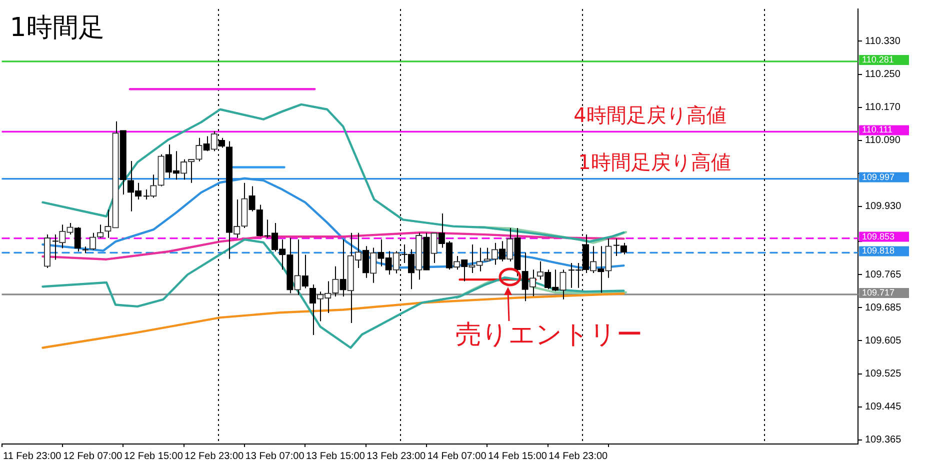 Image resolution: width=928 pixels, height=469 pixels. Describe the element at coordinates (878, 59) in the screenshot. I see `ref-line-label: 110.281` at that location.